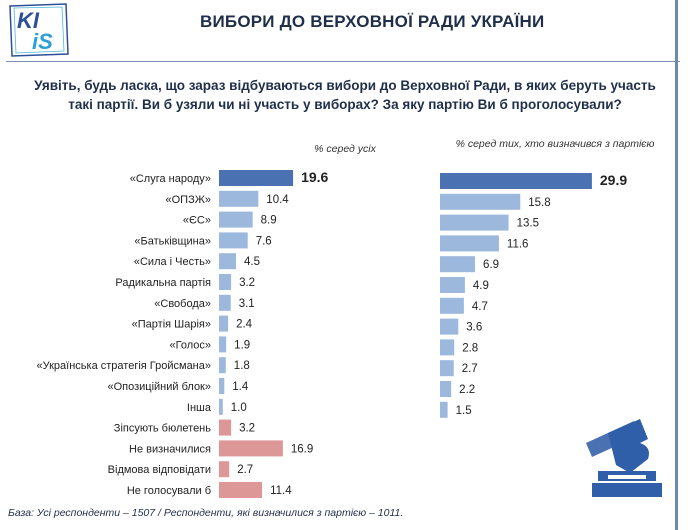 This screenshot has width=690, height=530. I want to click on left-category-label: «Опозиційний блок», so click(159, 387).